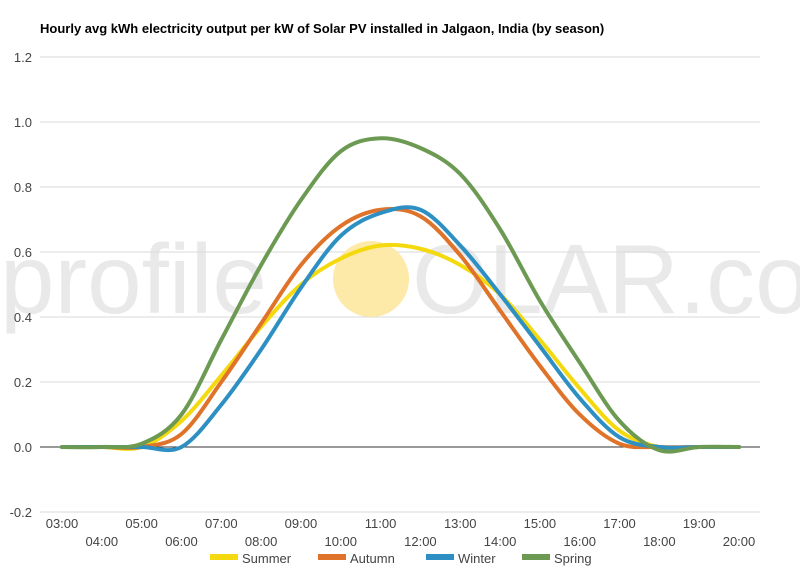  What do you see at coordinates (460, 523) in the screenshot?
I see `x-tick-label: 13:00` at bounding box center [460, 523].